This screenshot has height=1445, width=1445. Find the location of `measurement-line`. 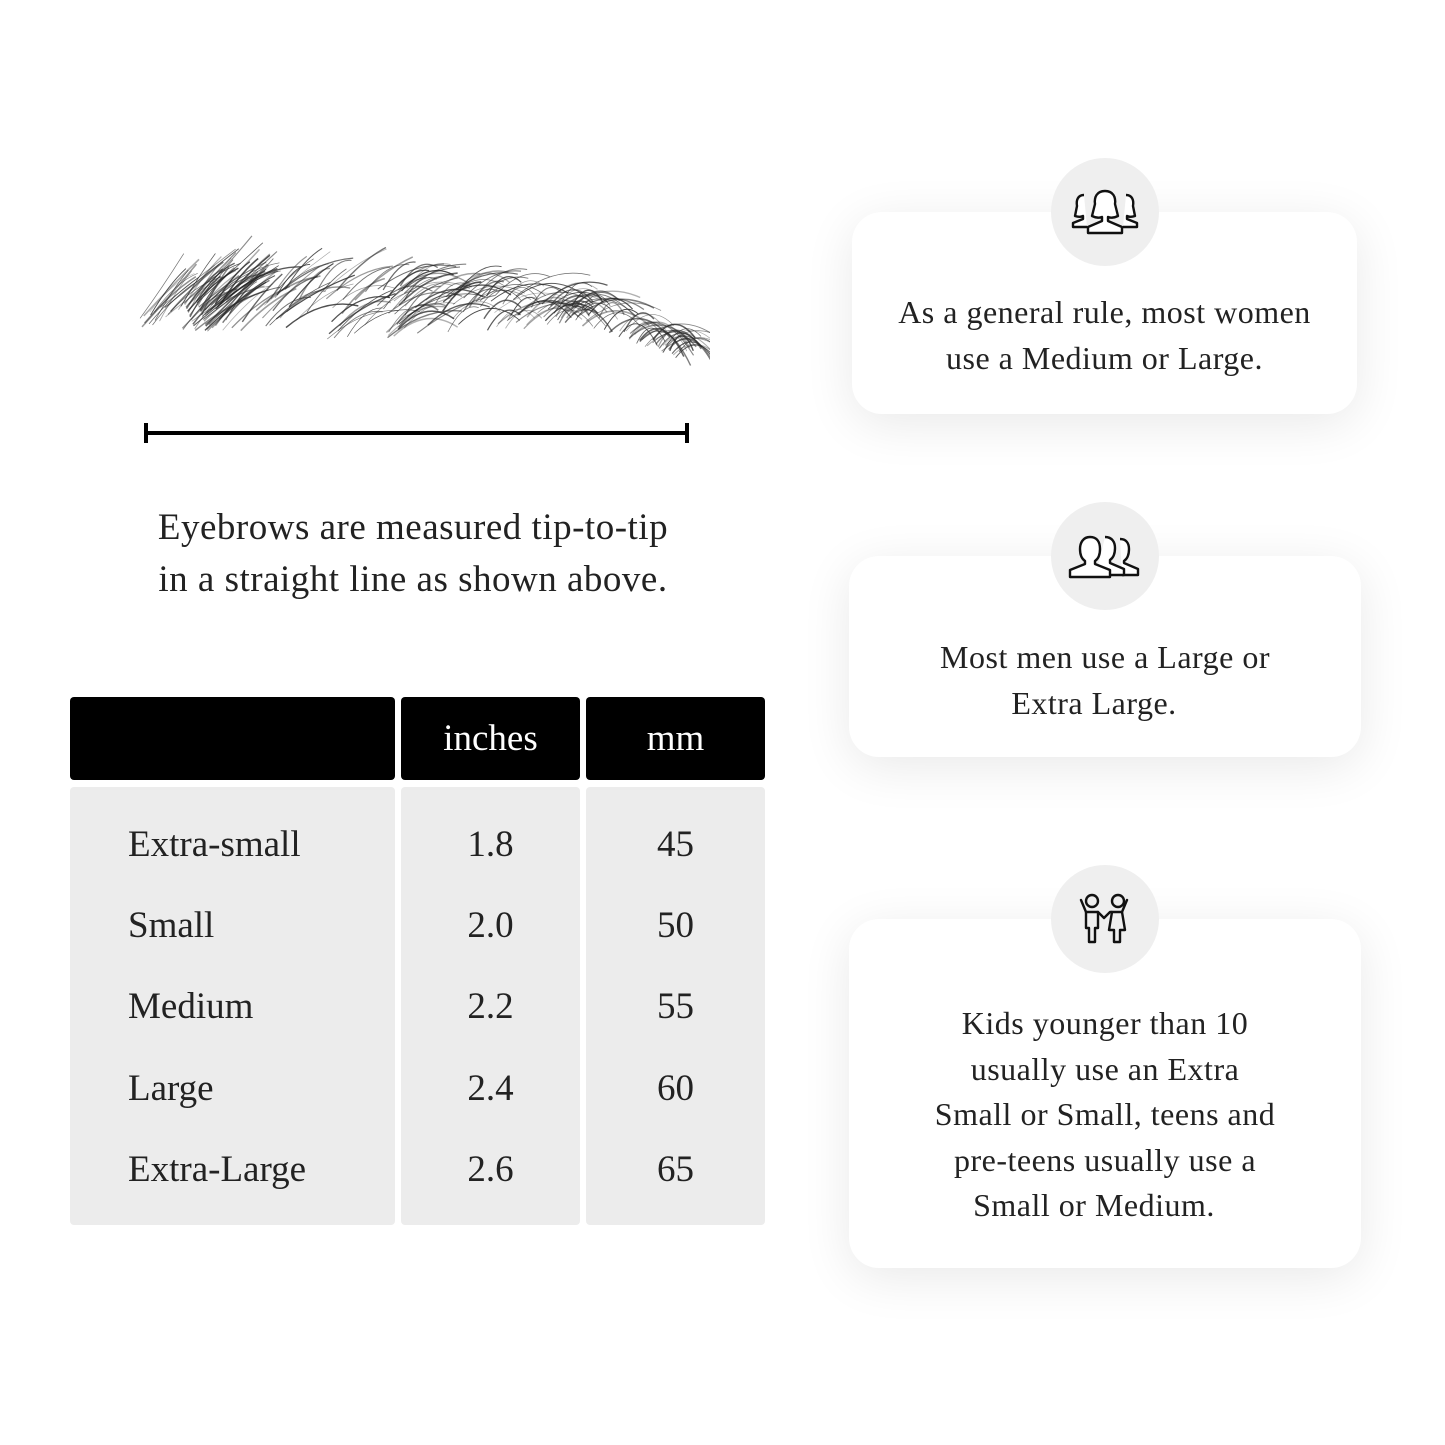

measurement-line is located at coordinates (416, 433).